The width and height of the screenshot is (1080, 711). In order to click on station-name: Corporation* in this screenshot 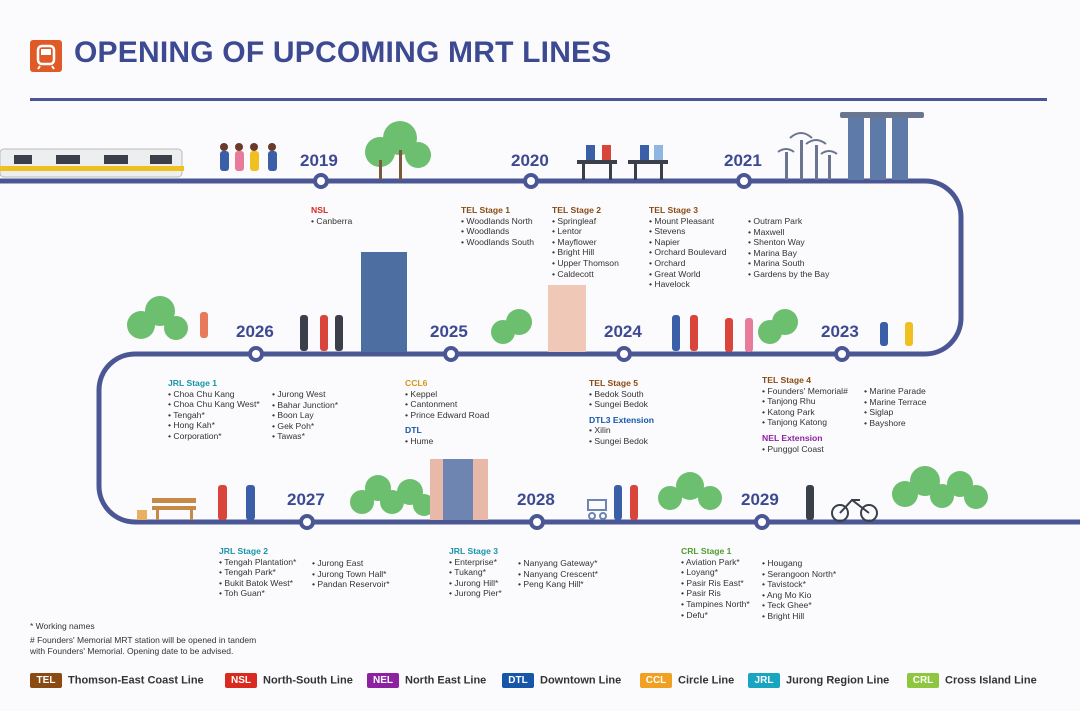, I will do `click(214, 436)`.